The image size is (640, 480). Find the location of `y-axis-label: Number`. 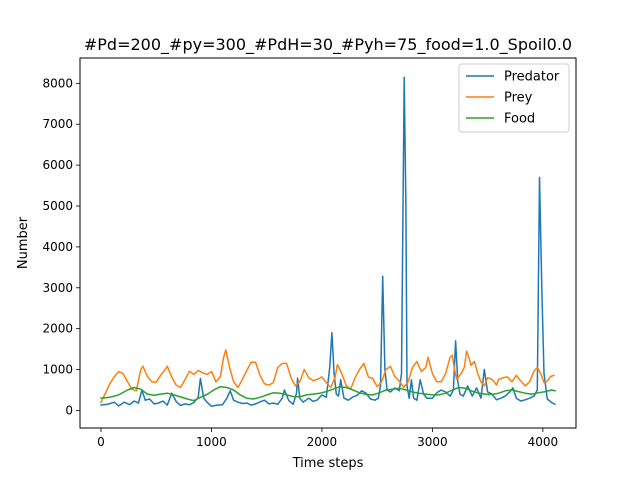

y-axis-label: Number is located at coordinates (23, 242).